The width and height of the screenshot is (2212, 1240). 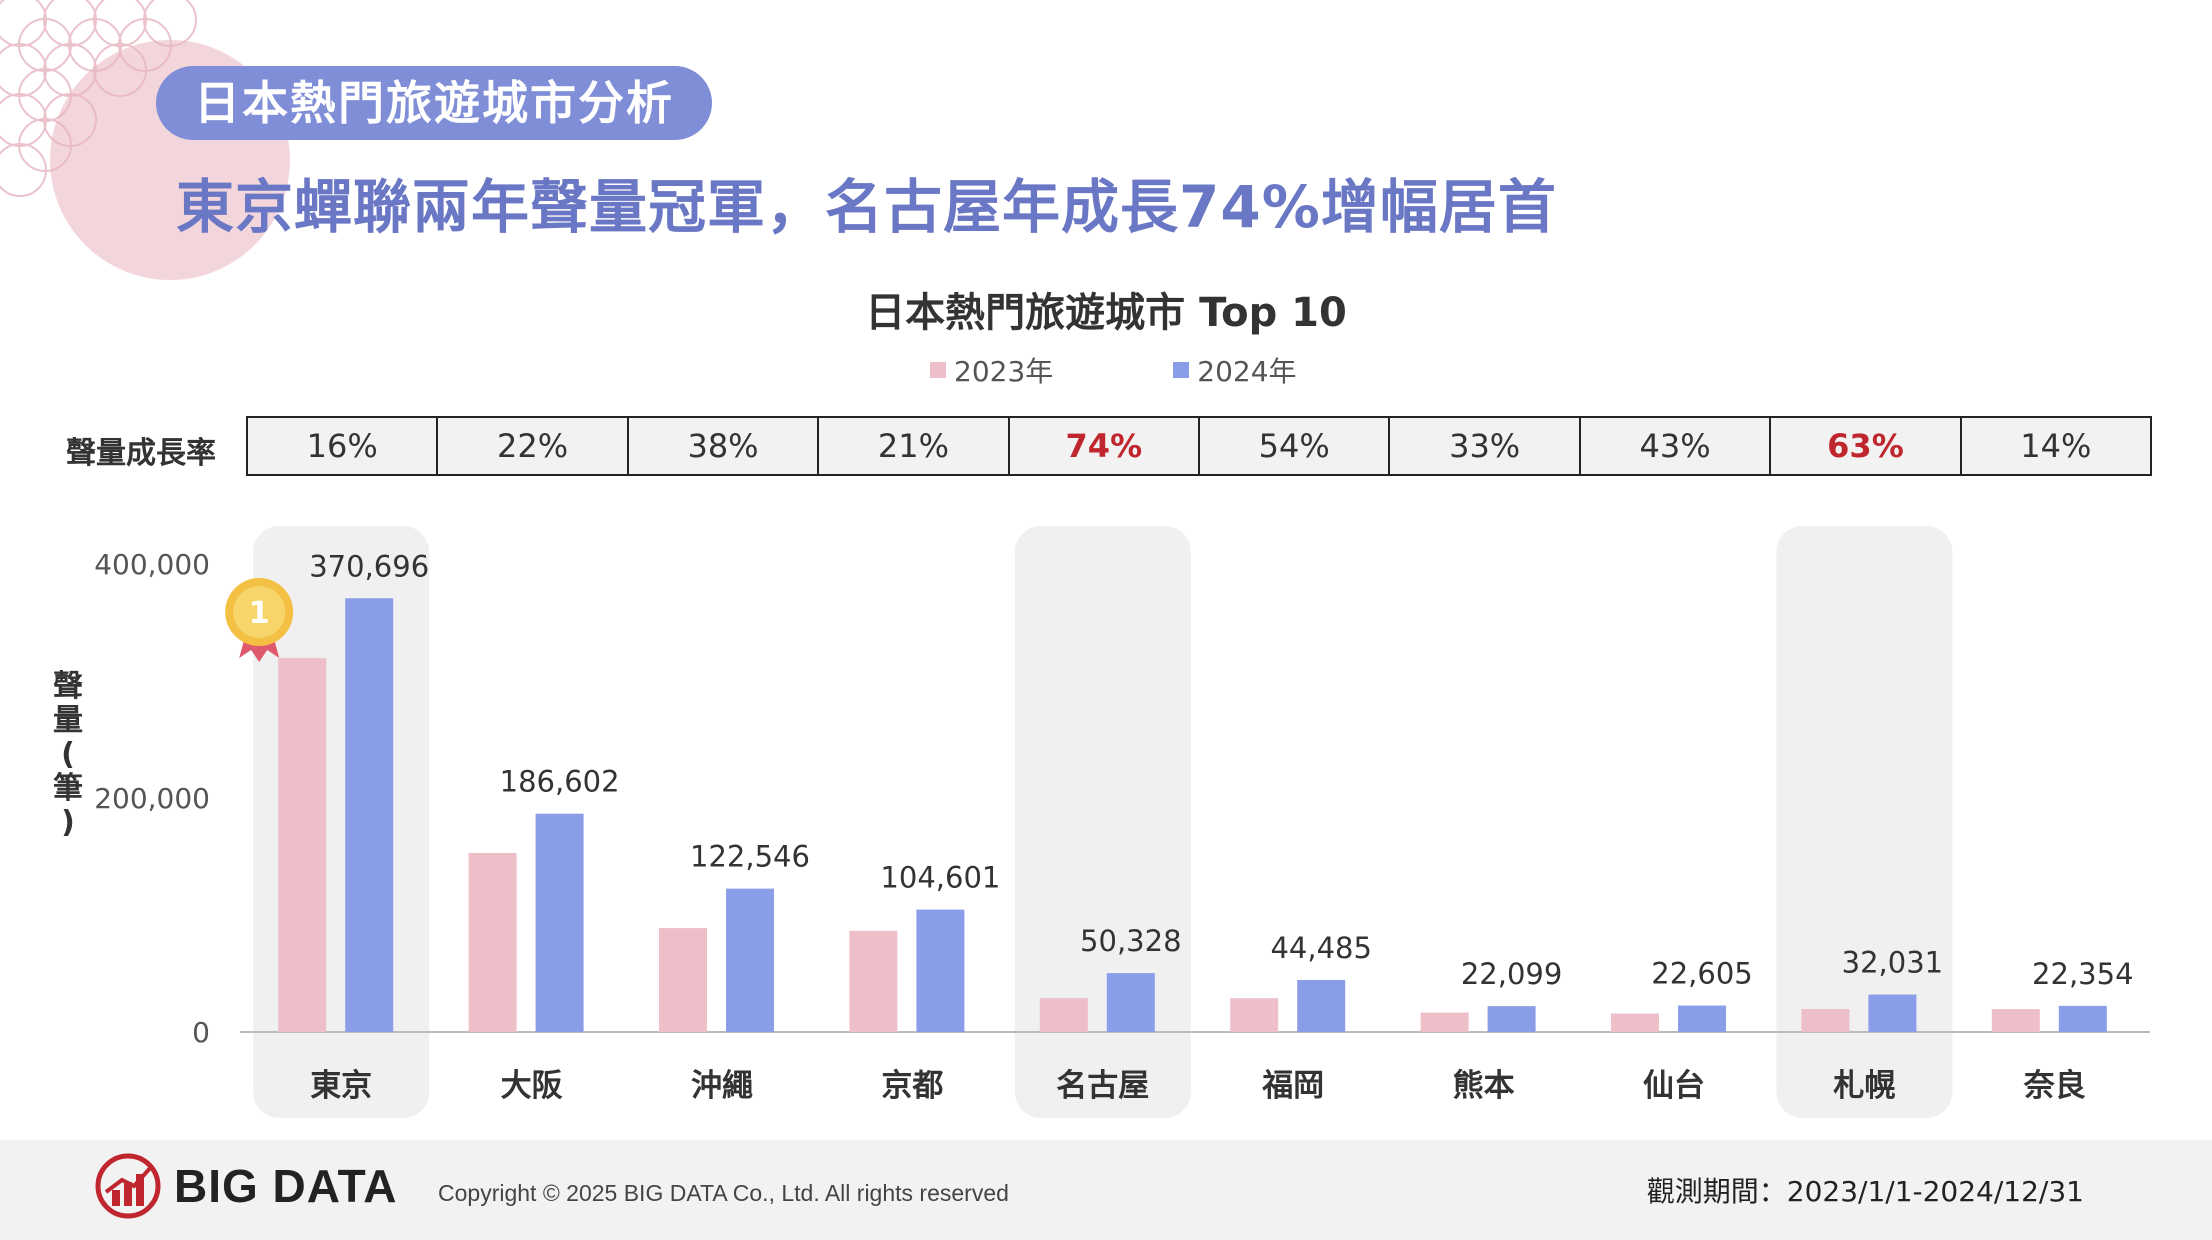 I want to click on growth-rate-row: 16% 22% 38% 21% 74% 54% 33% 43% 63% 14%, so click(x=1199, y=446).